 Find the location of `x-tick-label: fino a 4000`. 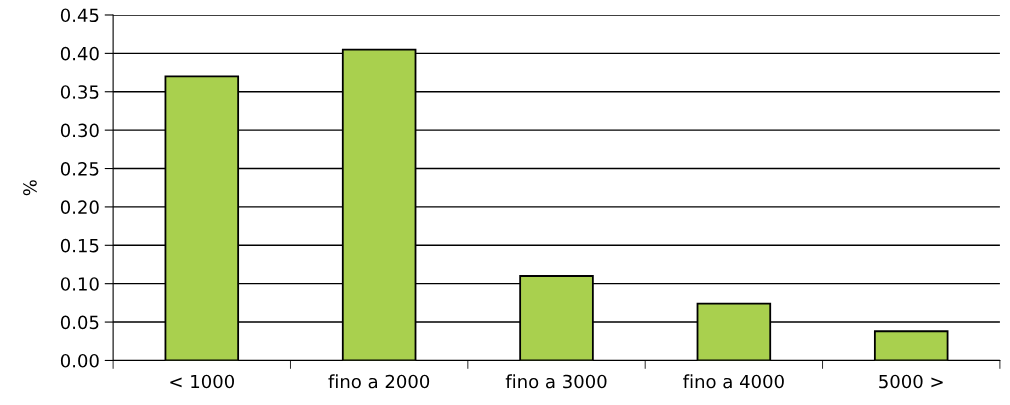

x-tick-label: fino a 4000 is located at coordinates (733, 381).